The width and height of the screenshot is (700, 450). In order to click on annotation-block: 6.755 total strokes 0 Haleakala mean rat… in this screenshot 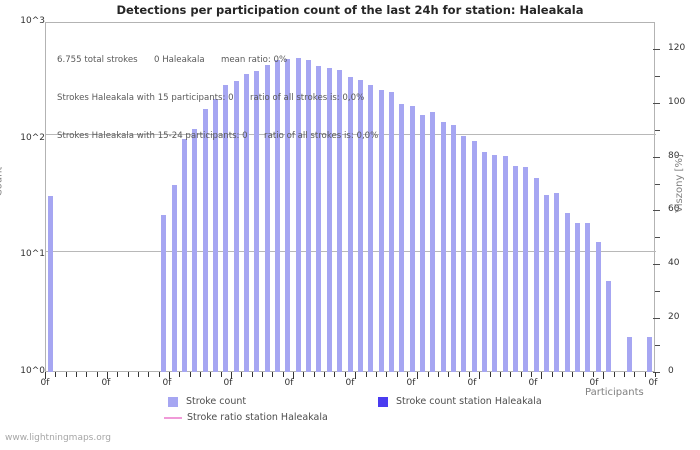, I will do `click(217, 98)`.